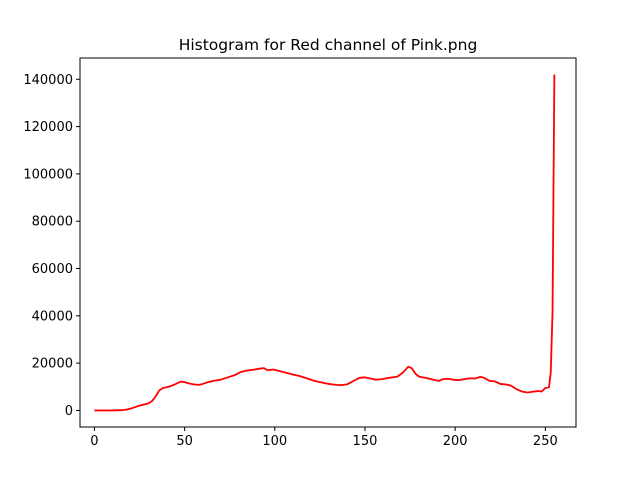 This screenshot has height=480, width=640. What do you see at coordinates (51, 246) in the screenshot?
I see `y-axis: 0 20000 40000 60000 80000 100000 120000 140000` at bounding box center [51, 246].